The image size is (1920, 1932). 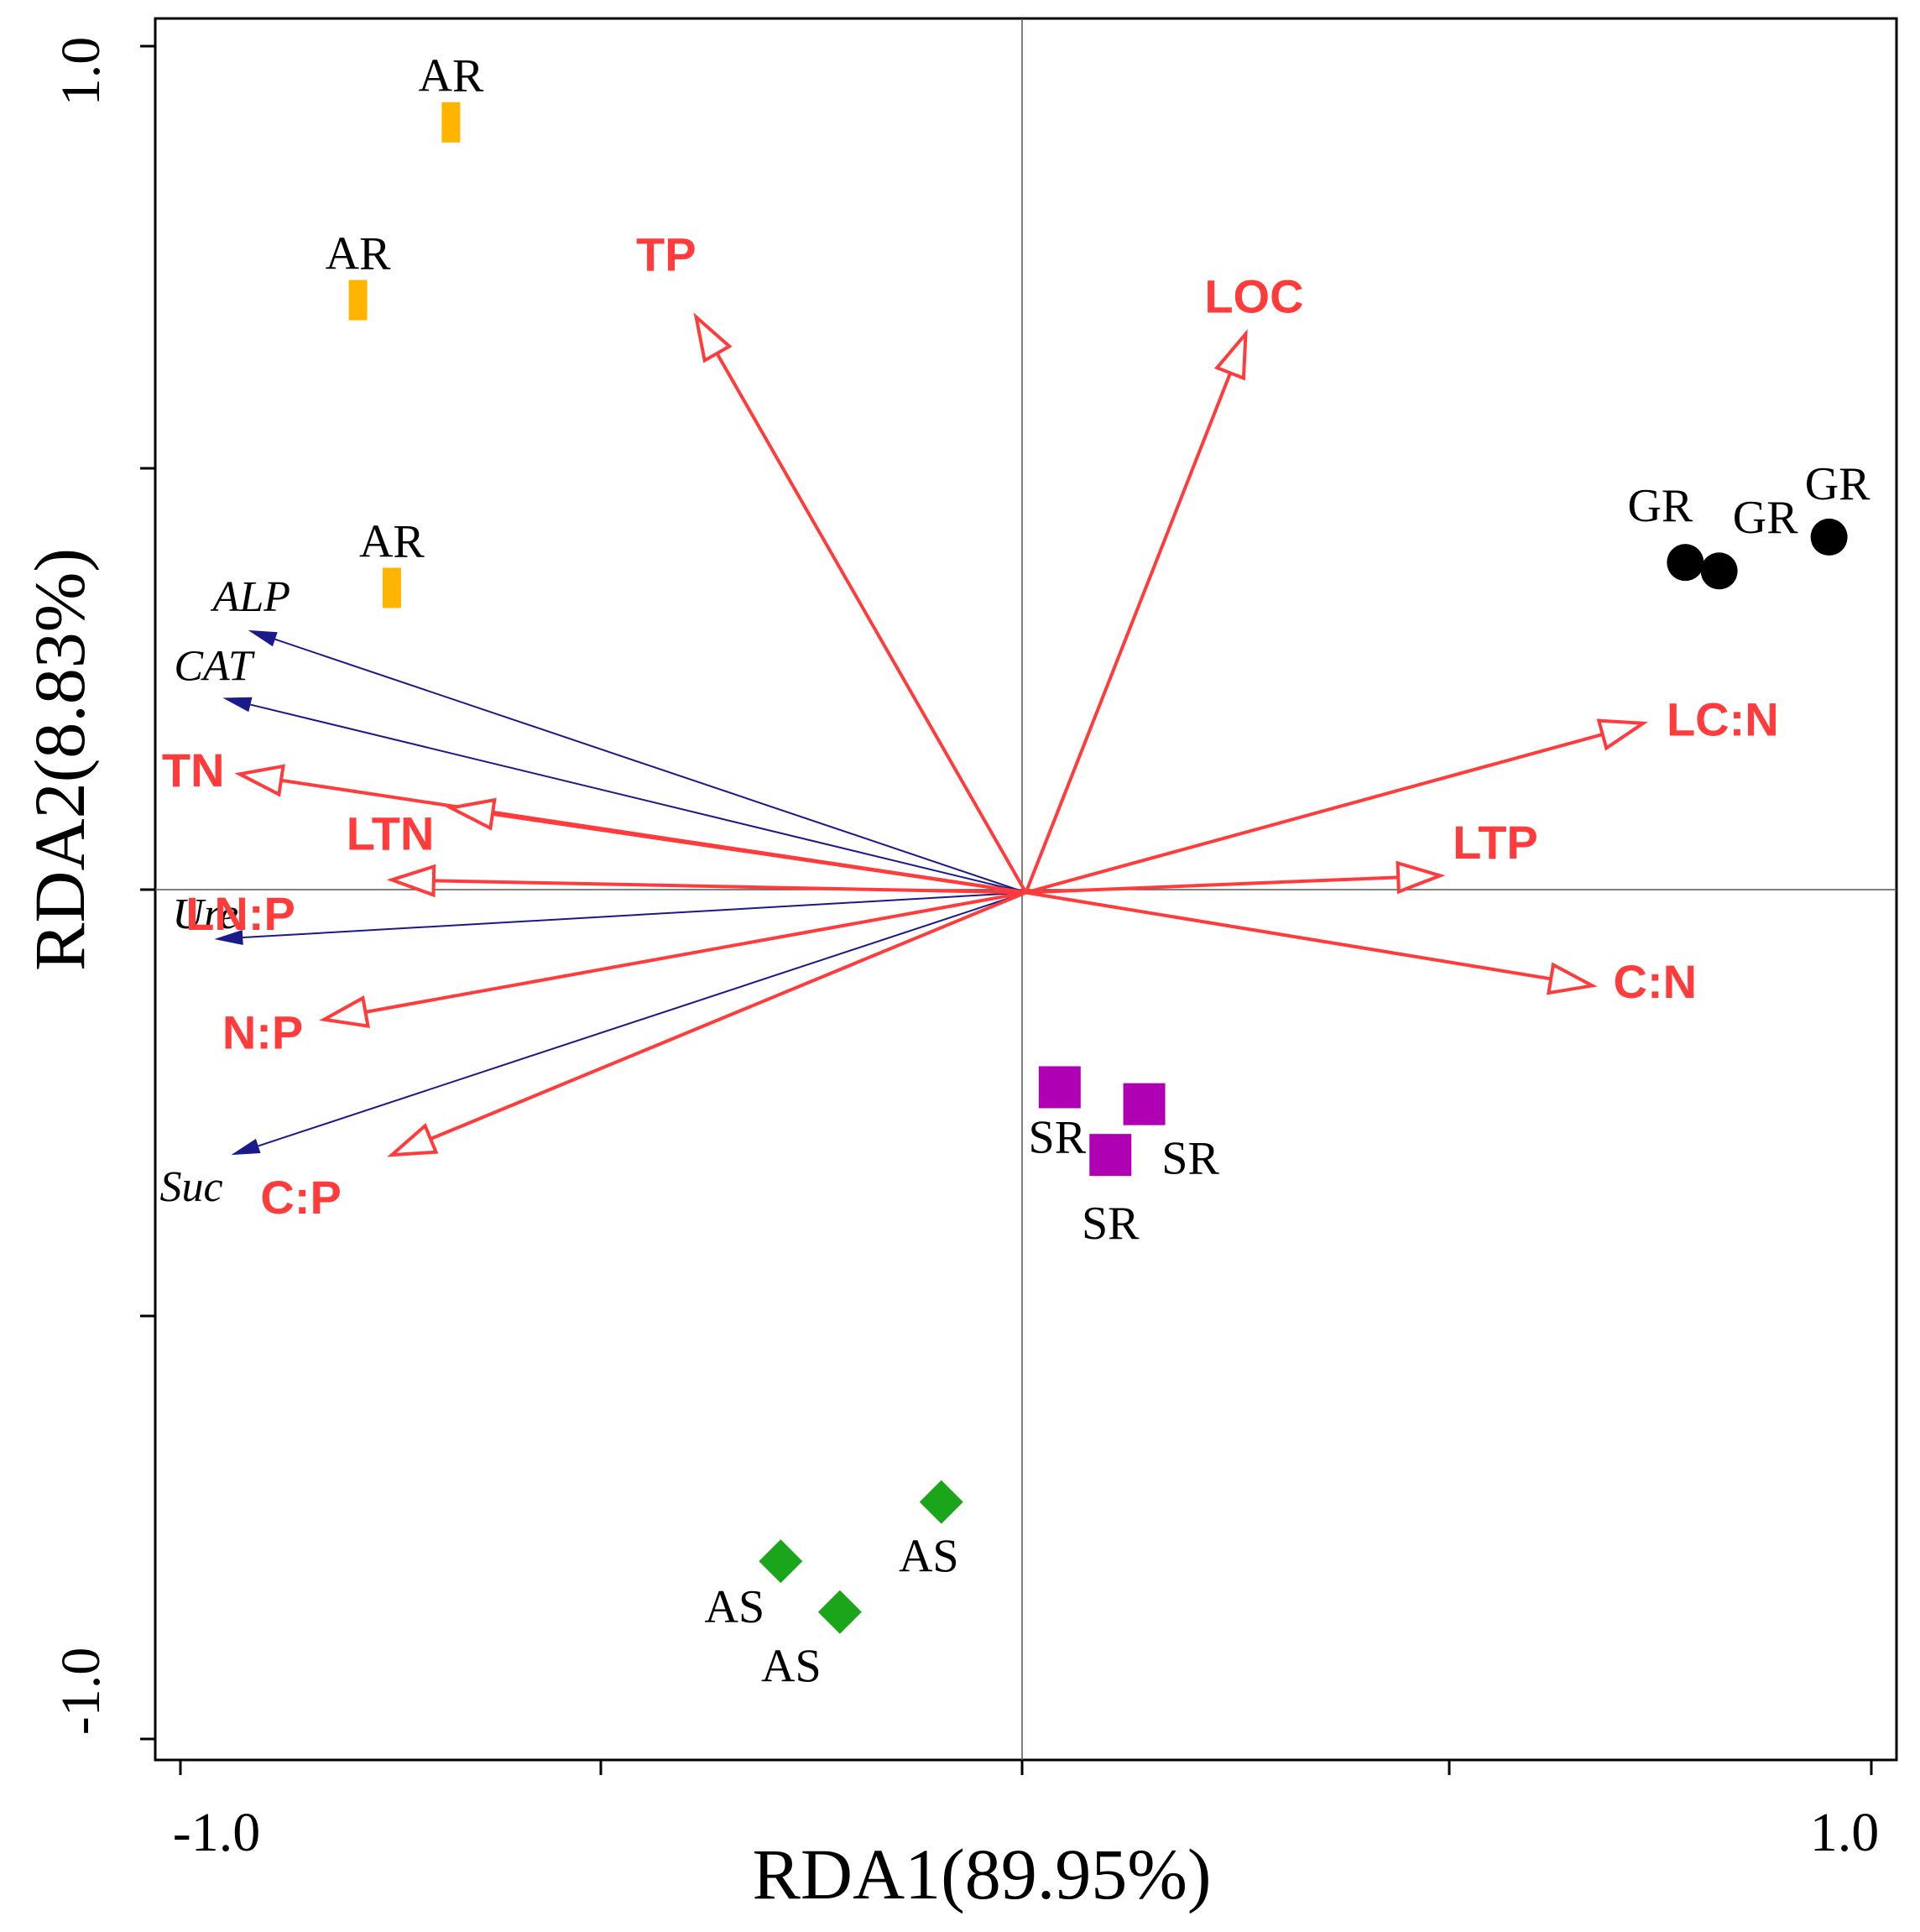 I want to click on env-arrowhead-lc-n, so click(x=1622, y=734).